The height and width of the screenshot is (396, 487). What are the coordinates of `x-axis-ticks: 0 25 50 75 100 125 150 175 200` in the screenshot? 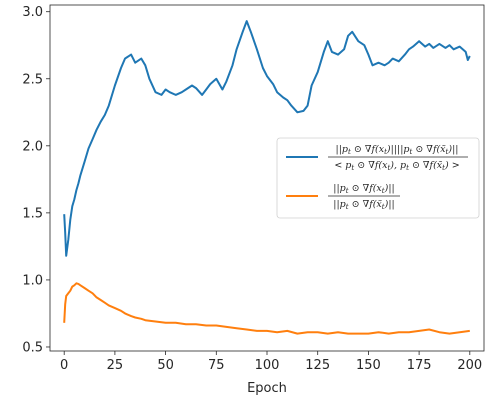 It's located at (271, 362).